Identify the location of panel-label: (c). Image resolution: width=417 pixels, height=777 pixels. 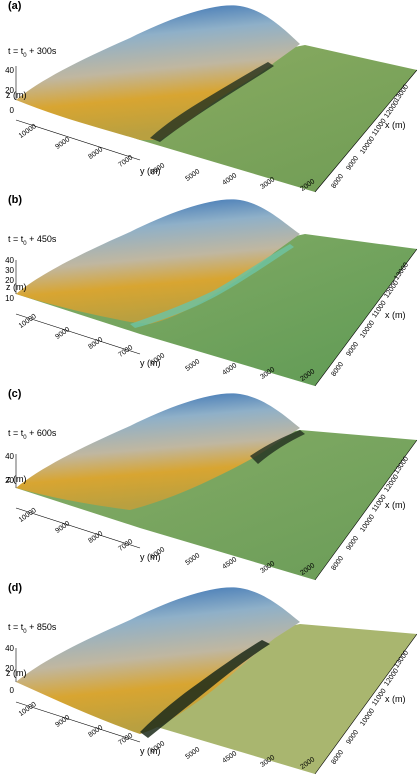
(15, 394).